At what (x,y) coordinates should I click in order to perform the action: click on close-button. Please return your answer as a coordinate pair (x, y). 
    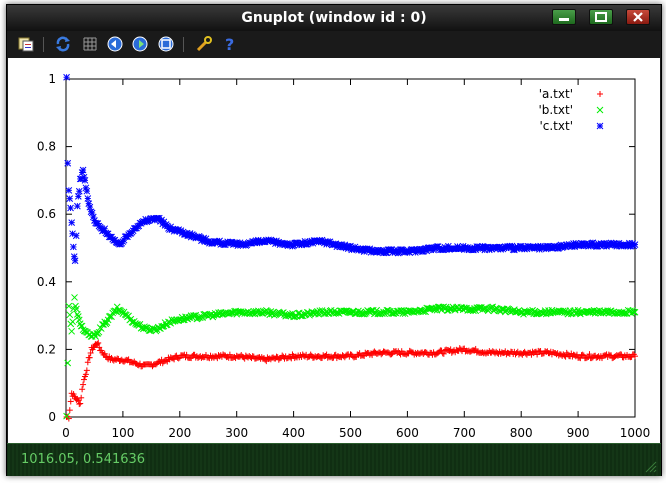
    Looking at the image, I should click on (638, 17).